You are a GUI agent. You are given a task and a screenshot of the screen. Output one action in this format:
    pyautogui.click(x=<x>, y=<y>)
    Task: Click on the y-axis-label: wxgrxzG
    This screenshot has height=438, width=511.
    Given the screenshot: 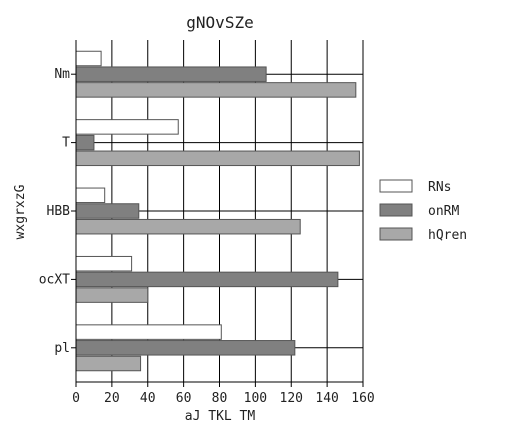 What is the action you would take?
    pyautogui.click(x=20, y=211)
    